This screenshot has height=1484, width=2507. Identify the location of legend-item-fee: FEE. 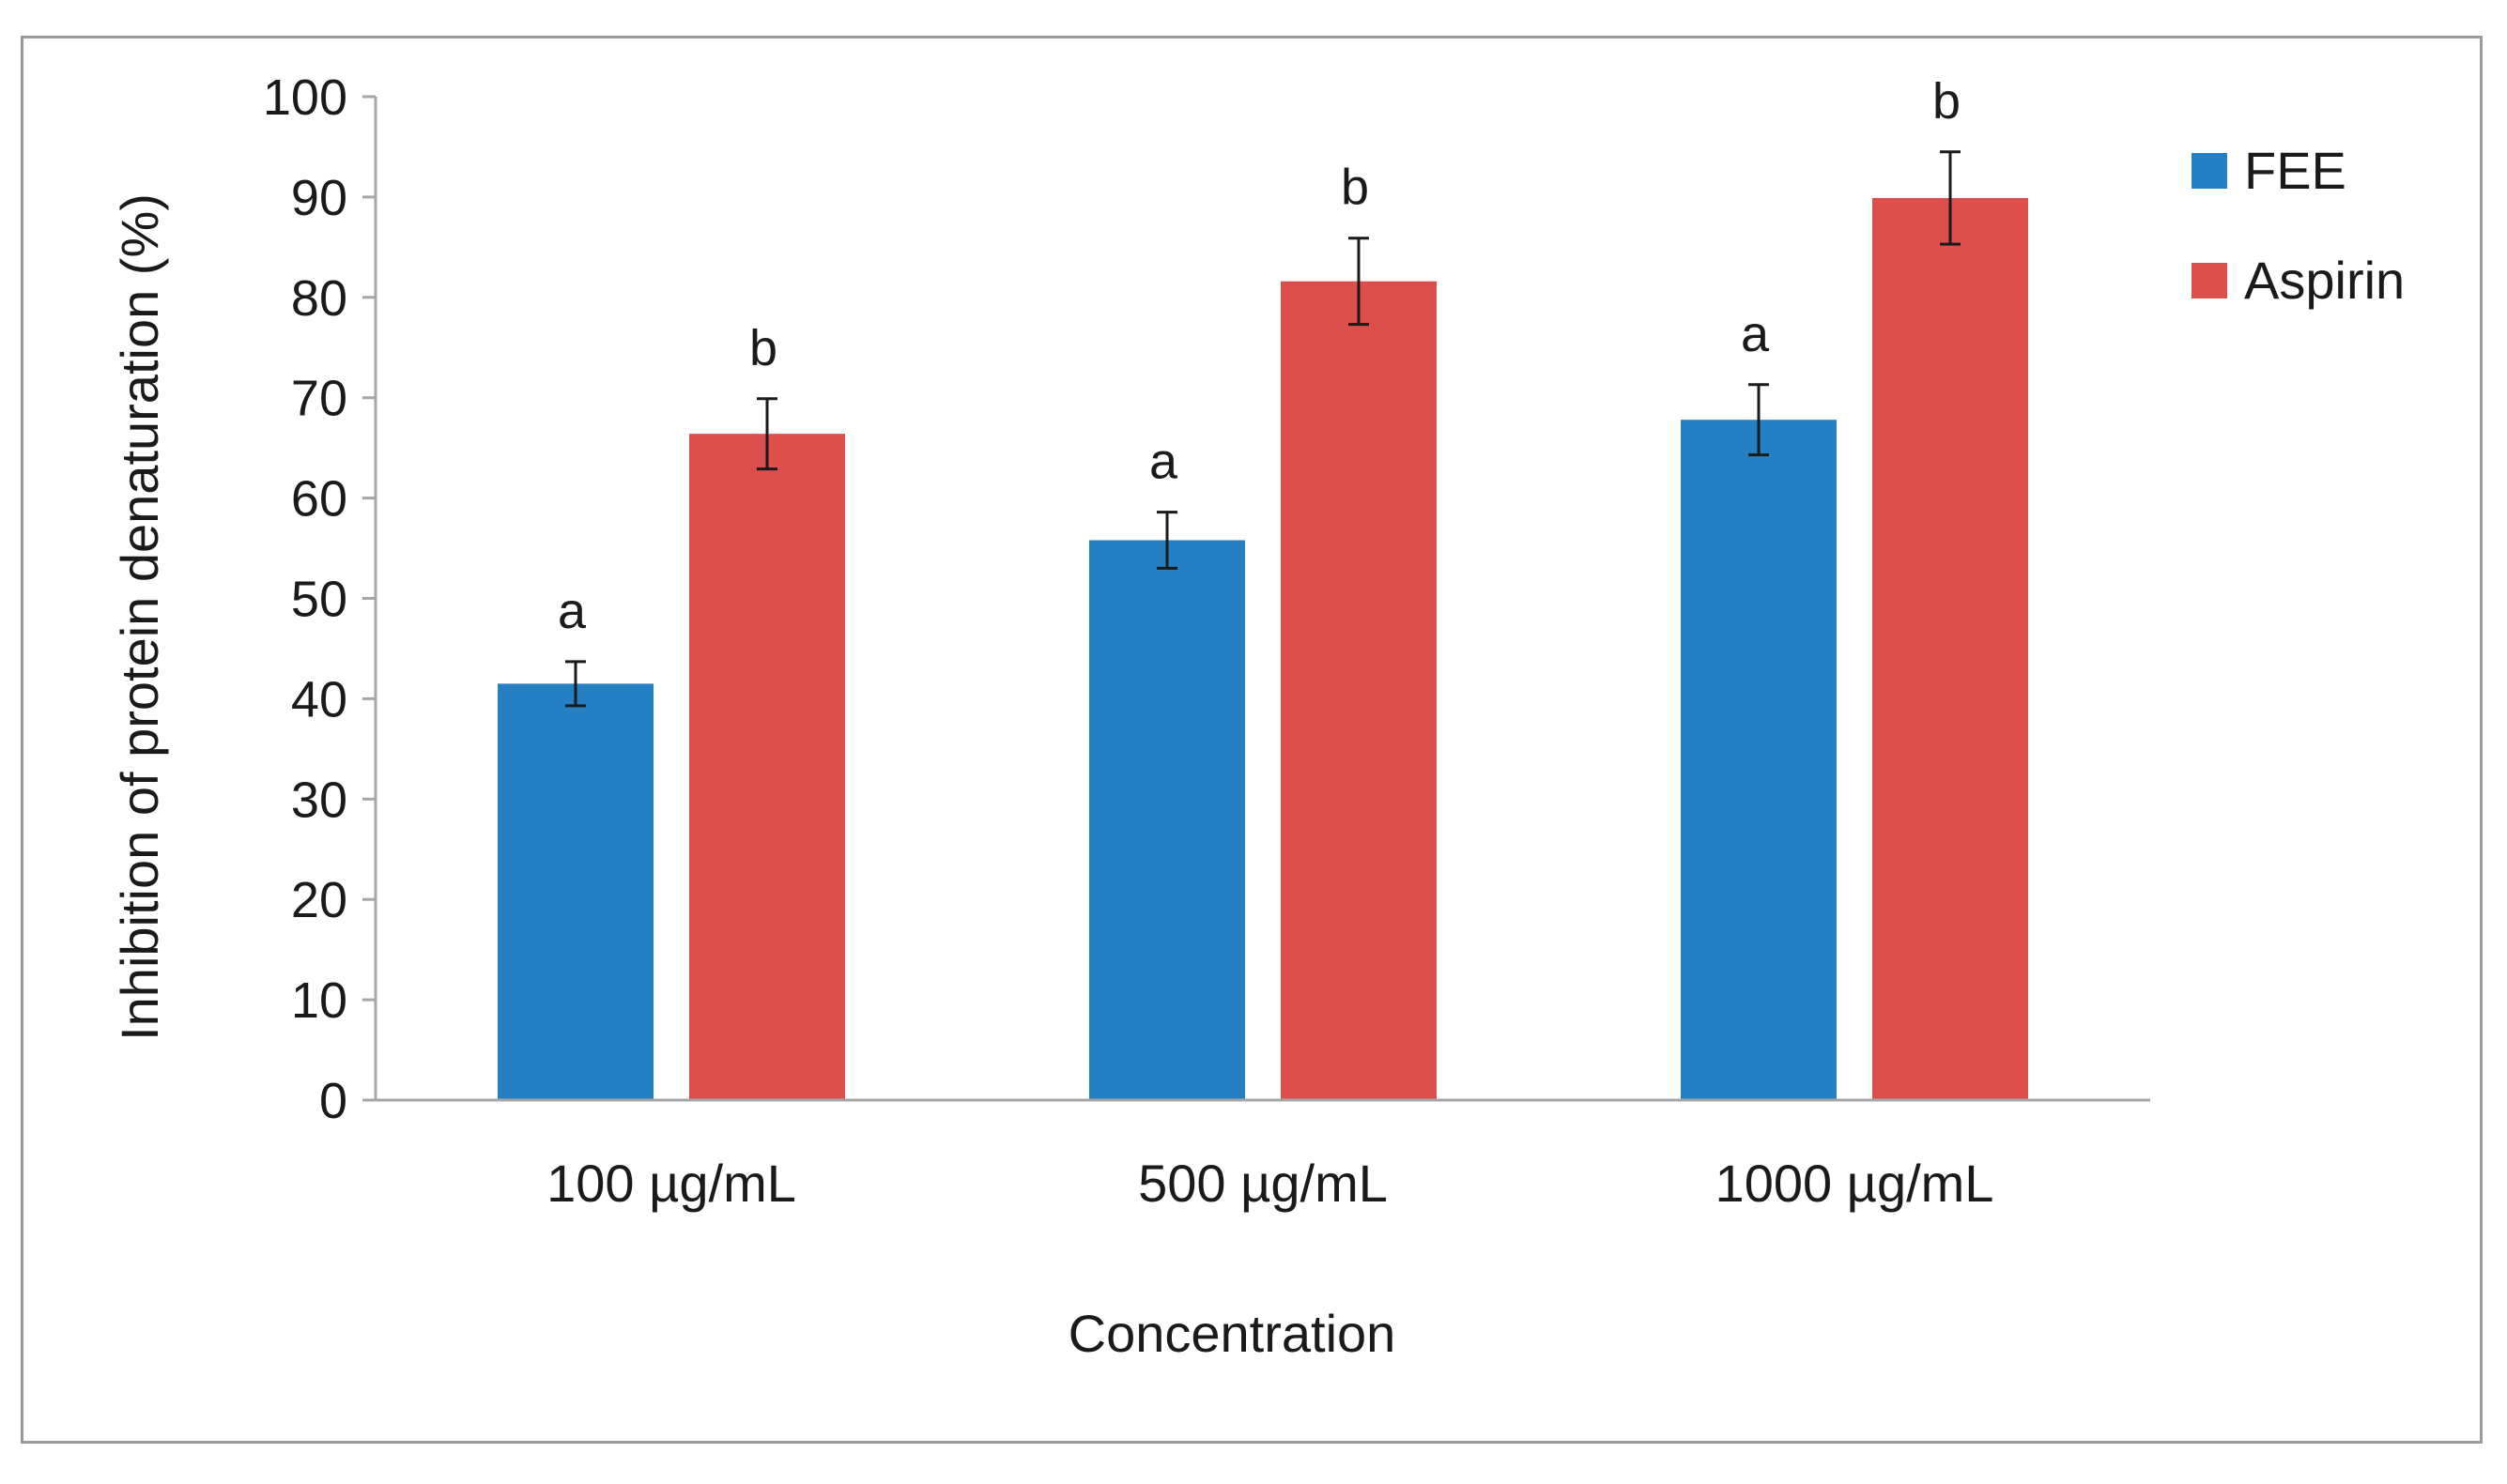
(2269, 170).